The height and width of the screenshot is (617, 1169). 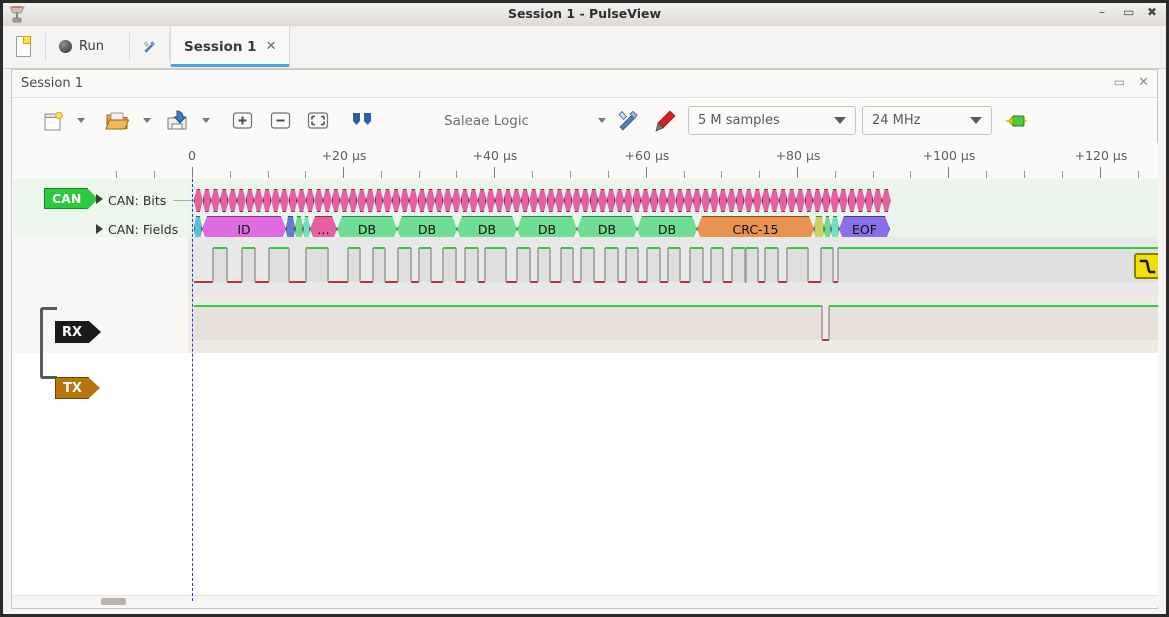 What do you see at coordinates (1146, 266) in the screenshot?
I see `trigger-marker-badge` at bounding box center [1146, 266].